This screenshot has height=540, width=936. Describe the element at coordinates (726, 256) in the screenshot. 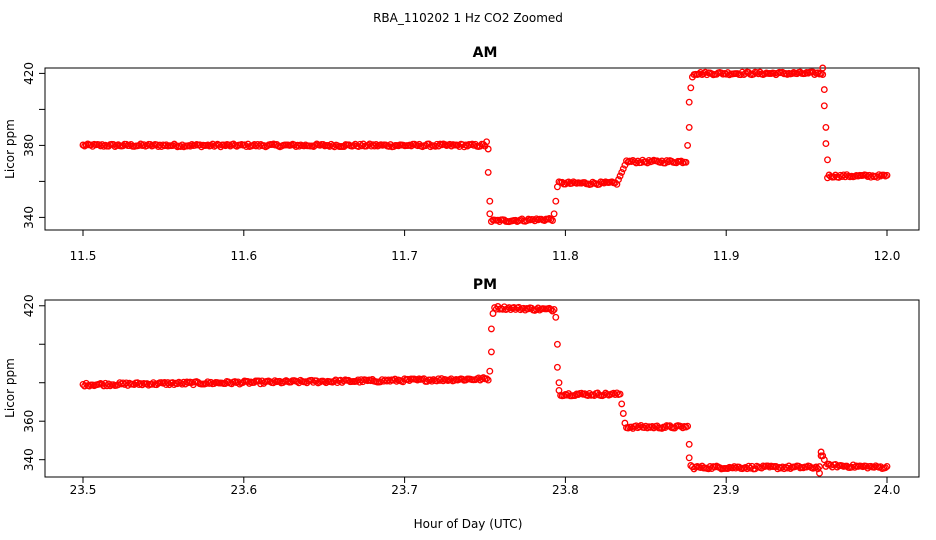

I see `x-tick-label: 11.9` at that location.